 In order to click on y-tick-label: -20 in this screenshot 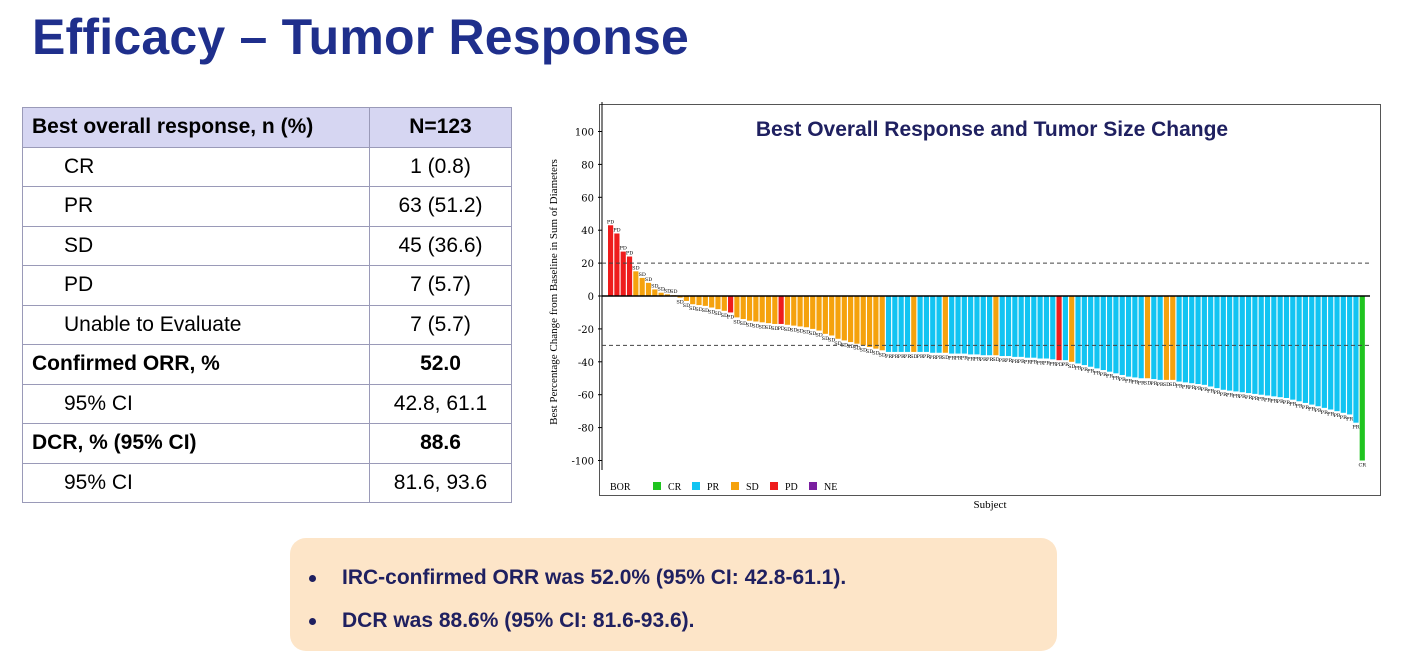, I will do `click(586, 330)`.